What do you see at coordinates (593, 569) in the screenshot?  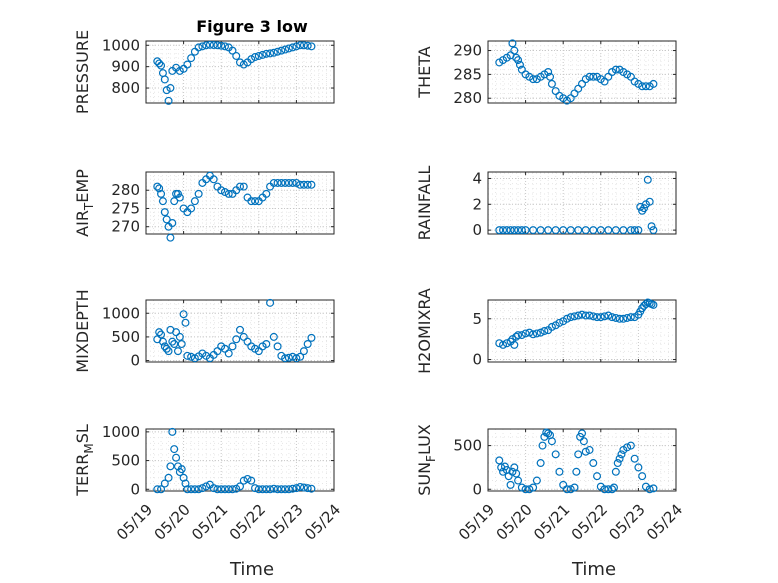 I see `right-column-xlabel: Time` at bounding box center [593, 569].